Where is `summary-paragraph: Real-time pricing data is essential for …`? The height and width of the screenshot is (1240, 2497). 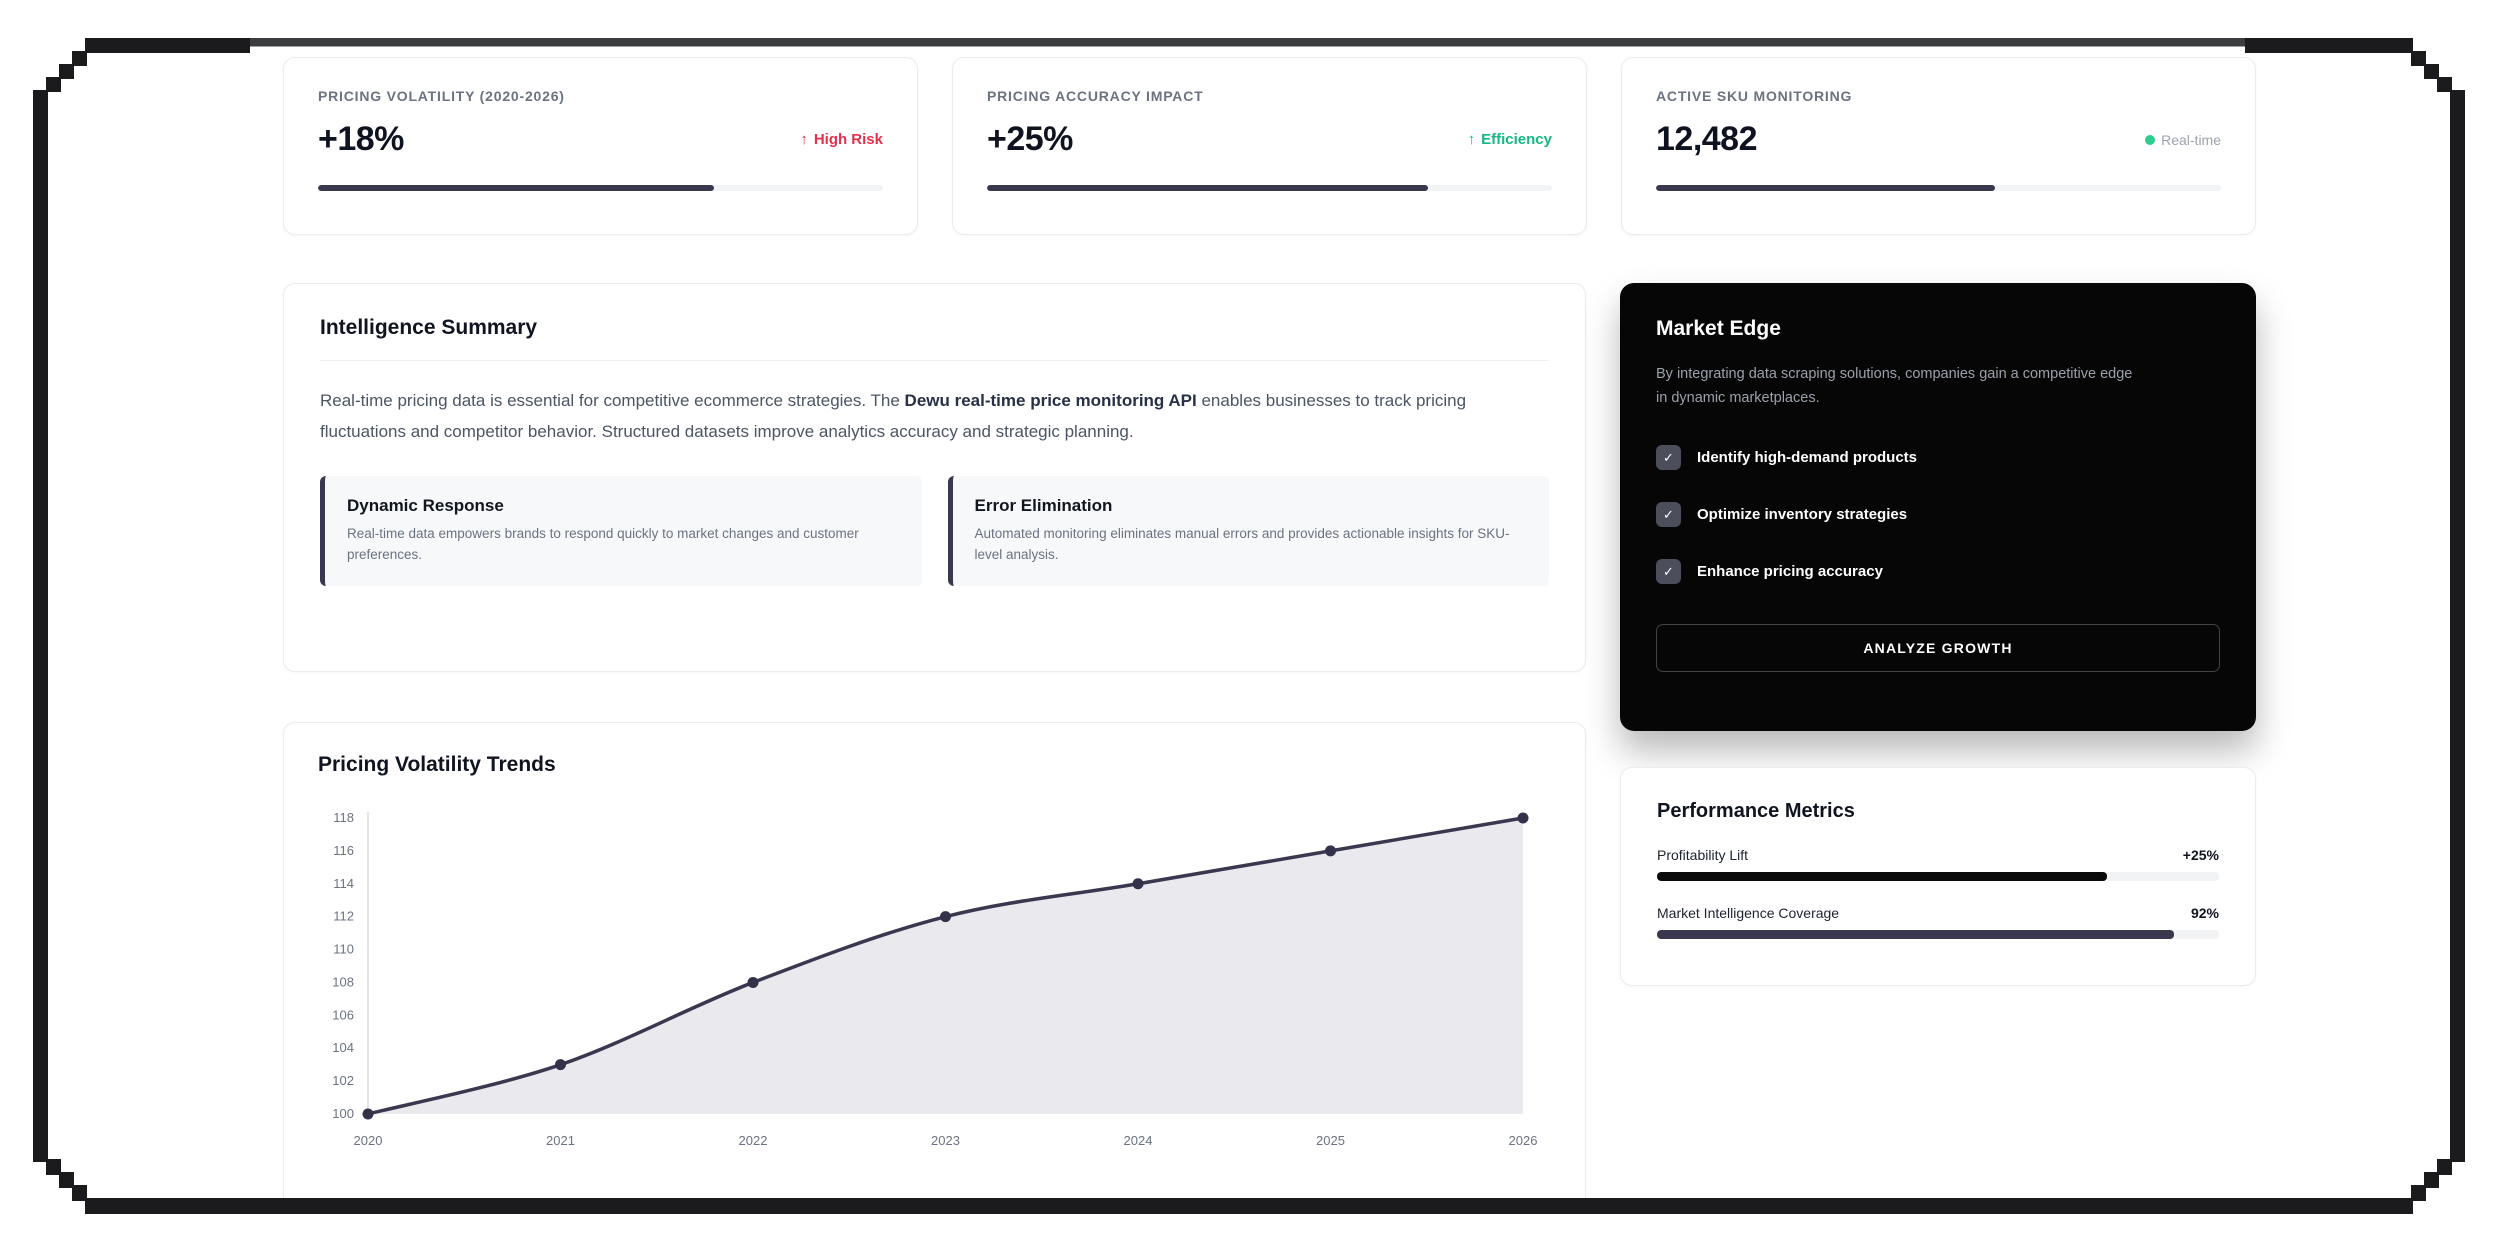
summary-paragraph: Real-time pricing data is essential for … is located at coordinates (910, 416).